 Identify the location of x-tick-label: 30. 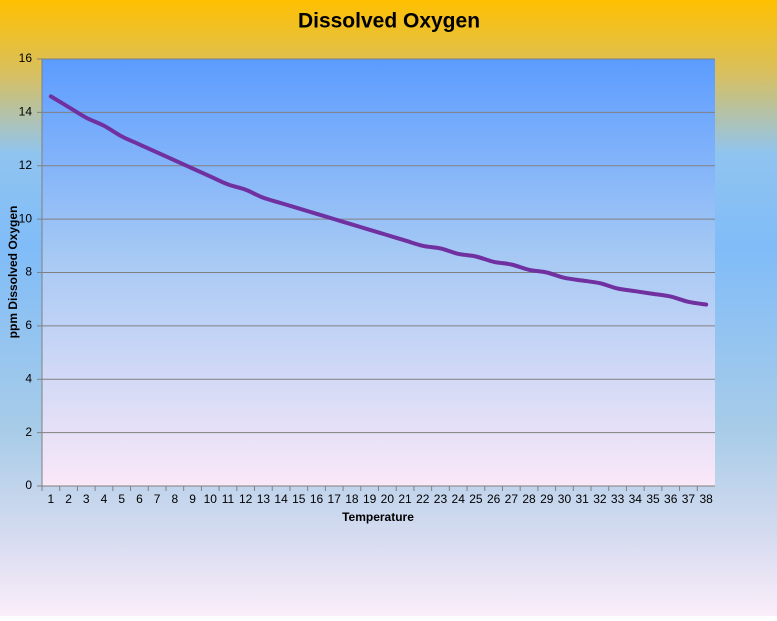
(565, 499).